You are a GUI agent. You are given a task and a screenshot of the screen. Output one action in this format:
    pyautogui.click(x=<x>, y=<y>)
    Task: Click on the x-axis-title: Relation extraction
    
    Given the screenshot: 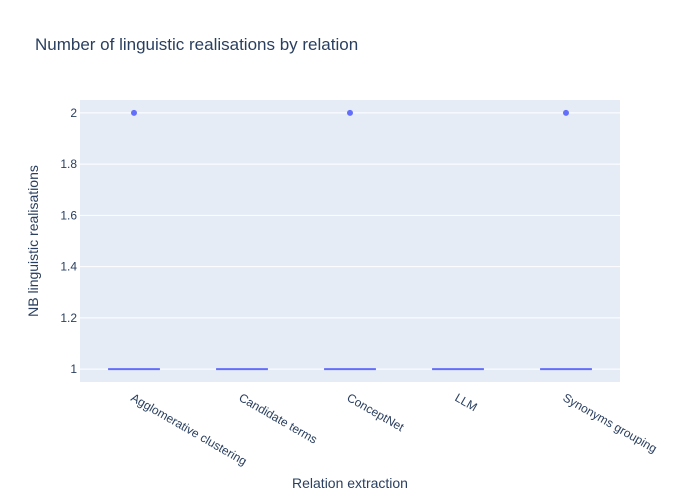 What is the action you would take?
    pyautogui.click(x=350, y=483)
    